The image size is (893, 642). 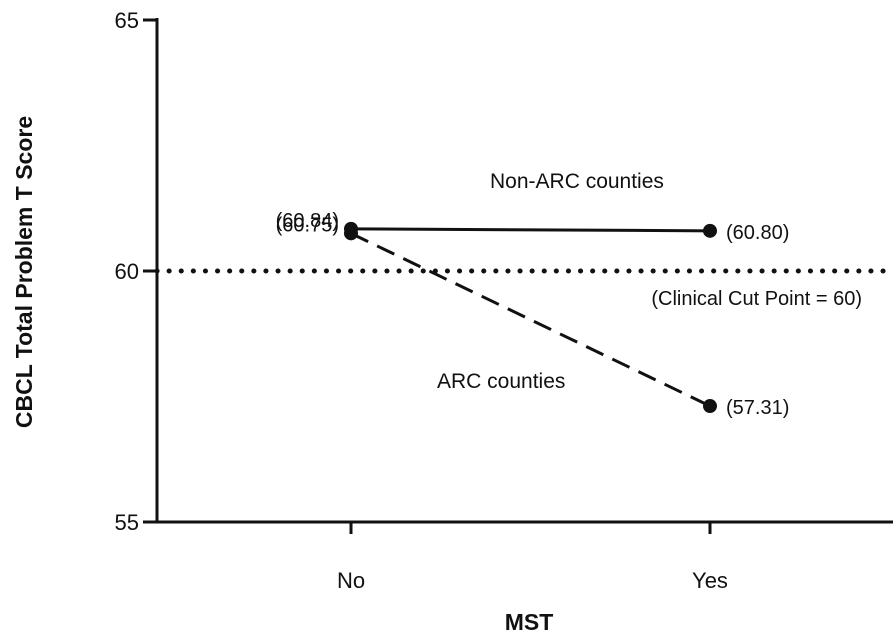 I want to click on x-axis-title: MST, so click(x=529, y=622).